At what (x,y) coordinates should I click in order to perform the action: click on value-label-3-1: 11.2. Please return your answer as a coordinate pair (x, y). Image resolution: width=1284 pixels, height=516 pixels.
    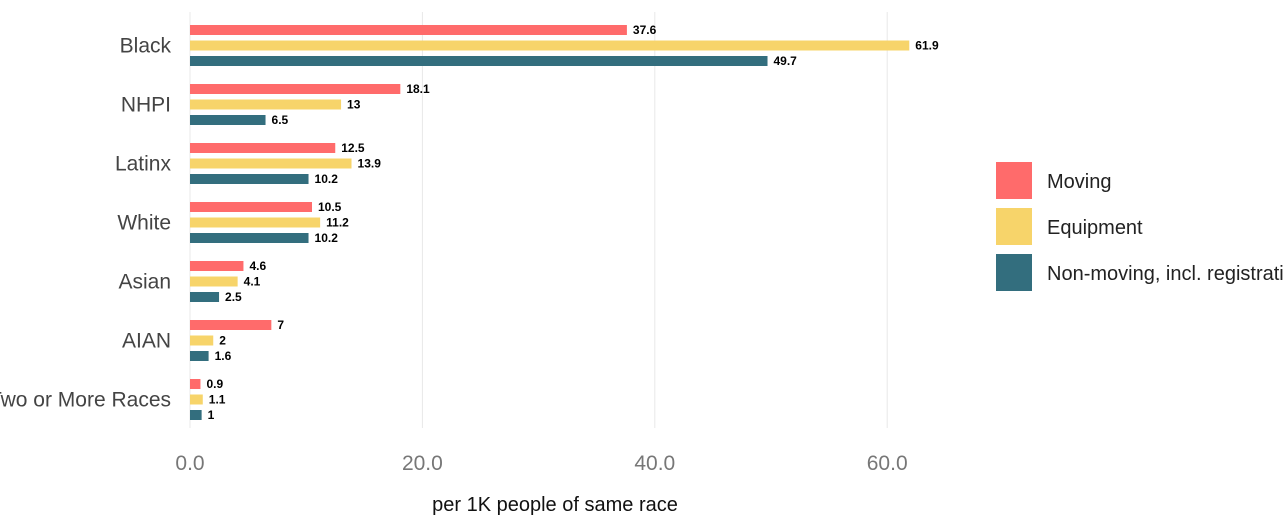
    Looking at the image, I should click on (337, 223).